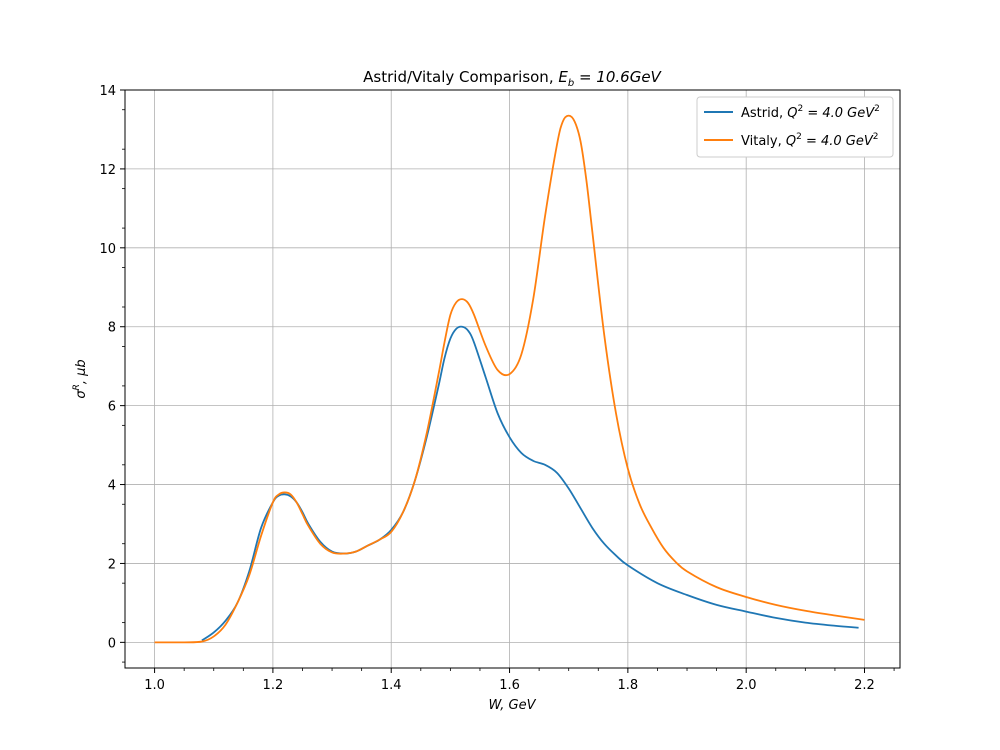 This screenshot has width=1000, height=750. What do you see at coordinates (512, 78) in the screenshot?
I see `chart-title: Astrid/Vitaly Comparison, Eb = 10.6GeV` at bounding box center [512, 78].